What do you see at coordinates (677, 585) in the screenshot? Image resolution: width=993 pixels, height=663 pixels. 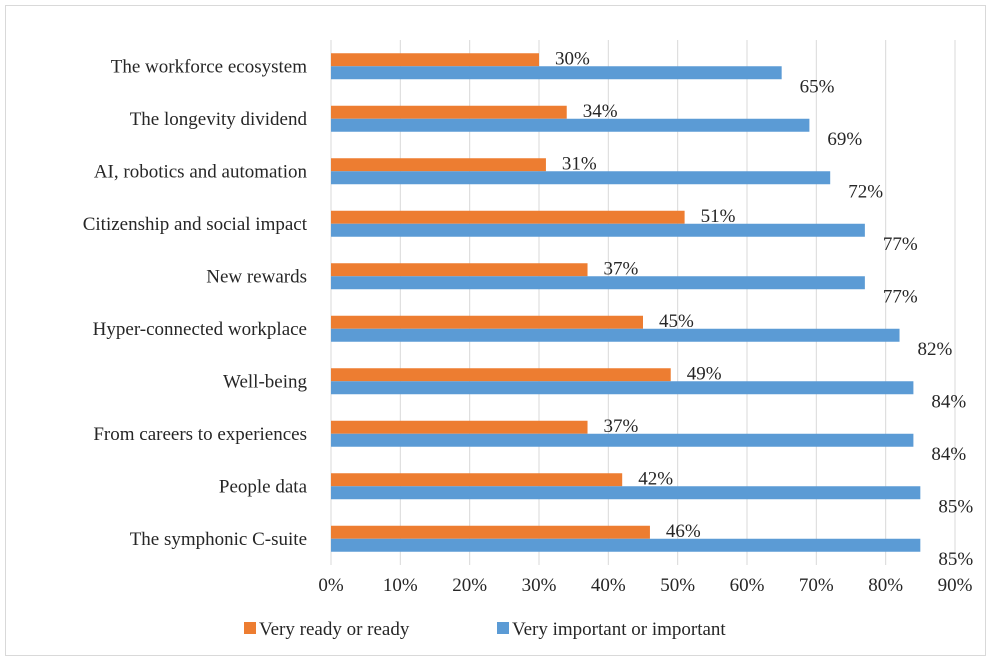 I see `x-tick-label: 50%` at bounding box center [677, 585].